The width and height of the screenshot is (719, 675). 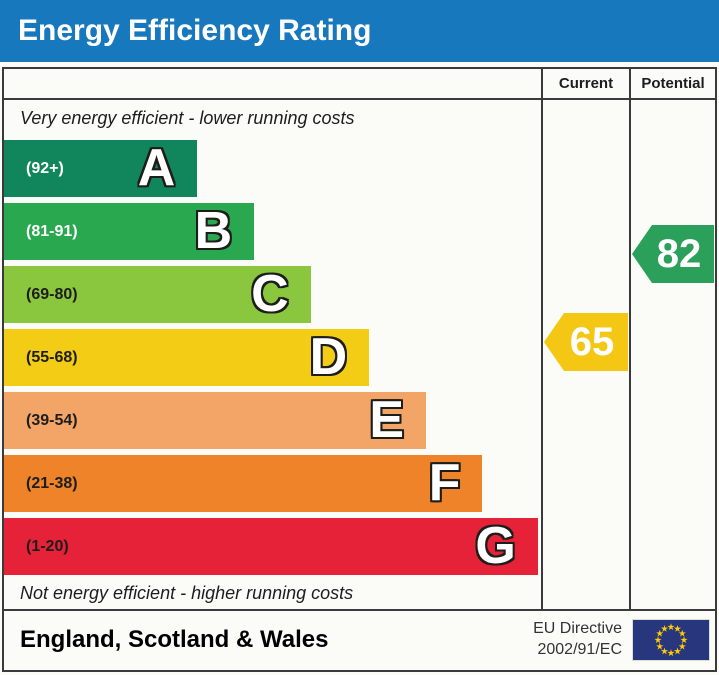 I want to click on band-letter: D, so click(x=328, y=357).